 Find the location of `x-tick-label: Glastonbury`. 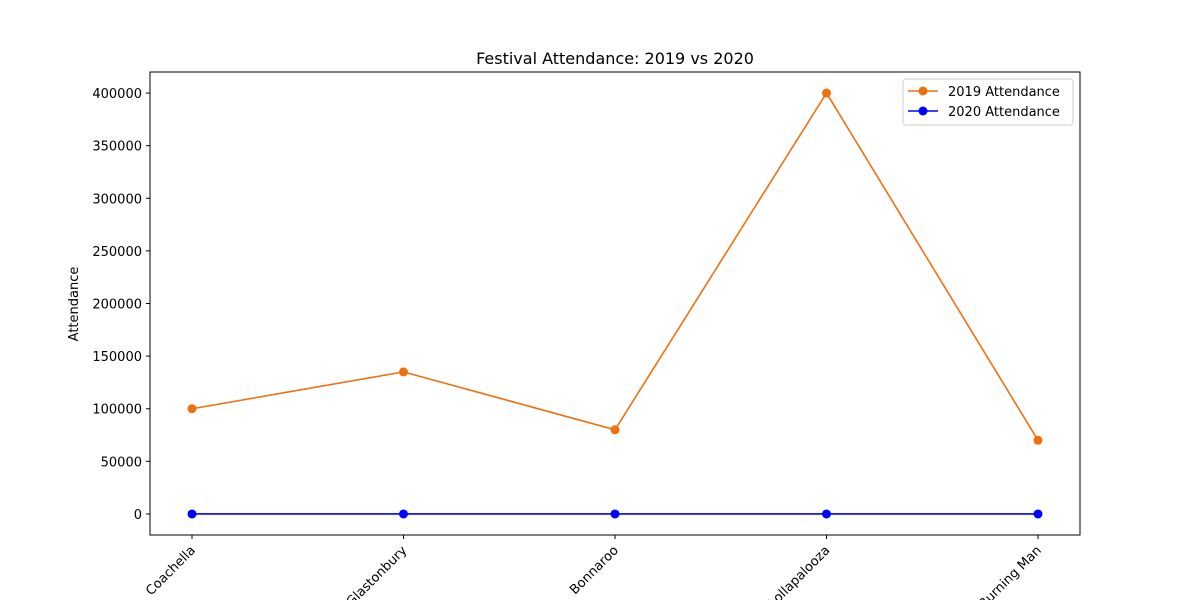

x-tick-label: Glastonbury is located at coordinates (377, 571).